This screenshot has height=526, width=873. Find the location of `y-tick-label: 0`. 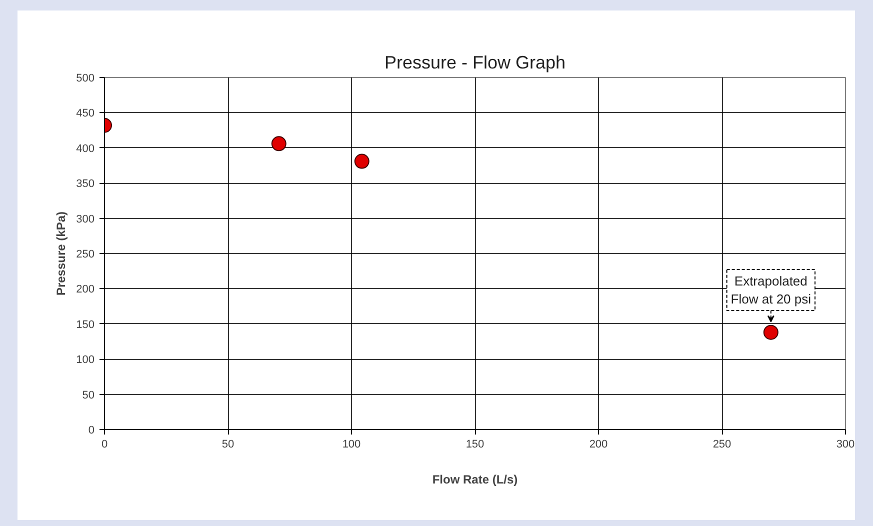

y-tick-label: 0 is located at coordinates (91, 430).